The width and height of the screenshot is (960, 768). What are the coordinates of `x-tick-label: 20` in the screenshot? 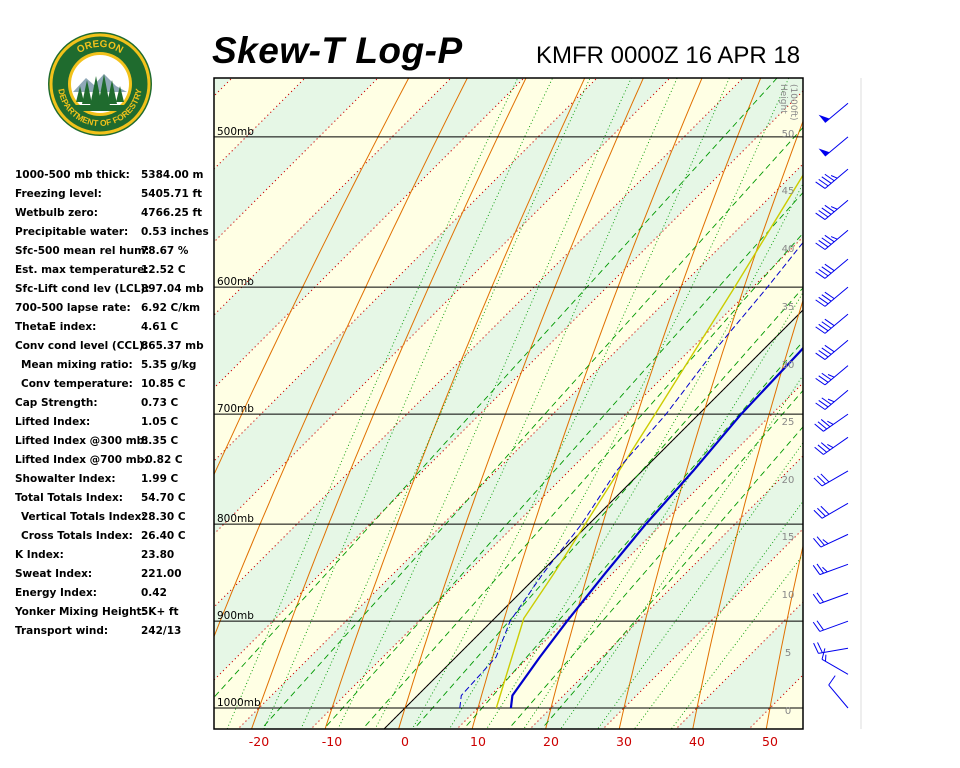 It's located at (551, 741).